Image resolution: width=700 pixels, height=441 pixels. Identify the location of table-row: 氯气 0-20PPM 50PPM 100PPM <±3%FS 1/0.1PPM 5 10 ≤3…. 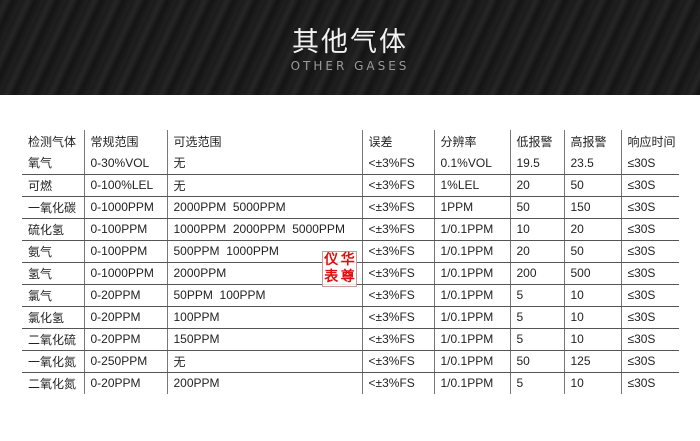
(350, 295).